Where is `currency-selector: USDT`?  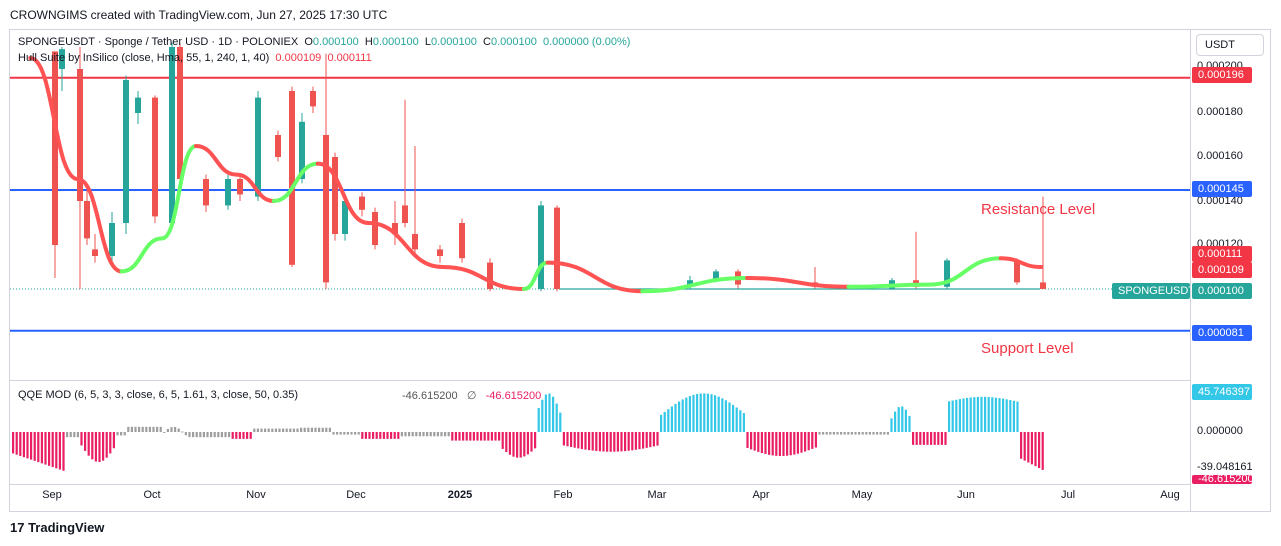
currency-selector: USDT is located at coordinates (1230, 45).